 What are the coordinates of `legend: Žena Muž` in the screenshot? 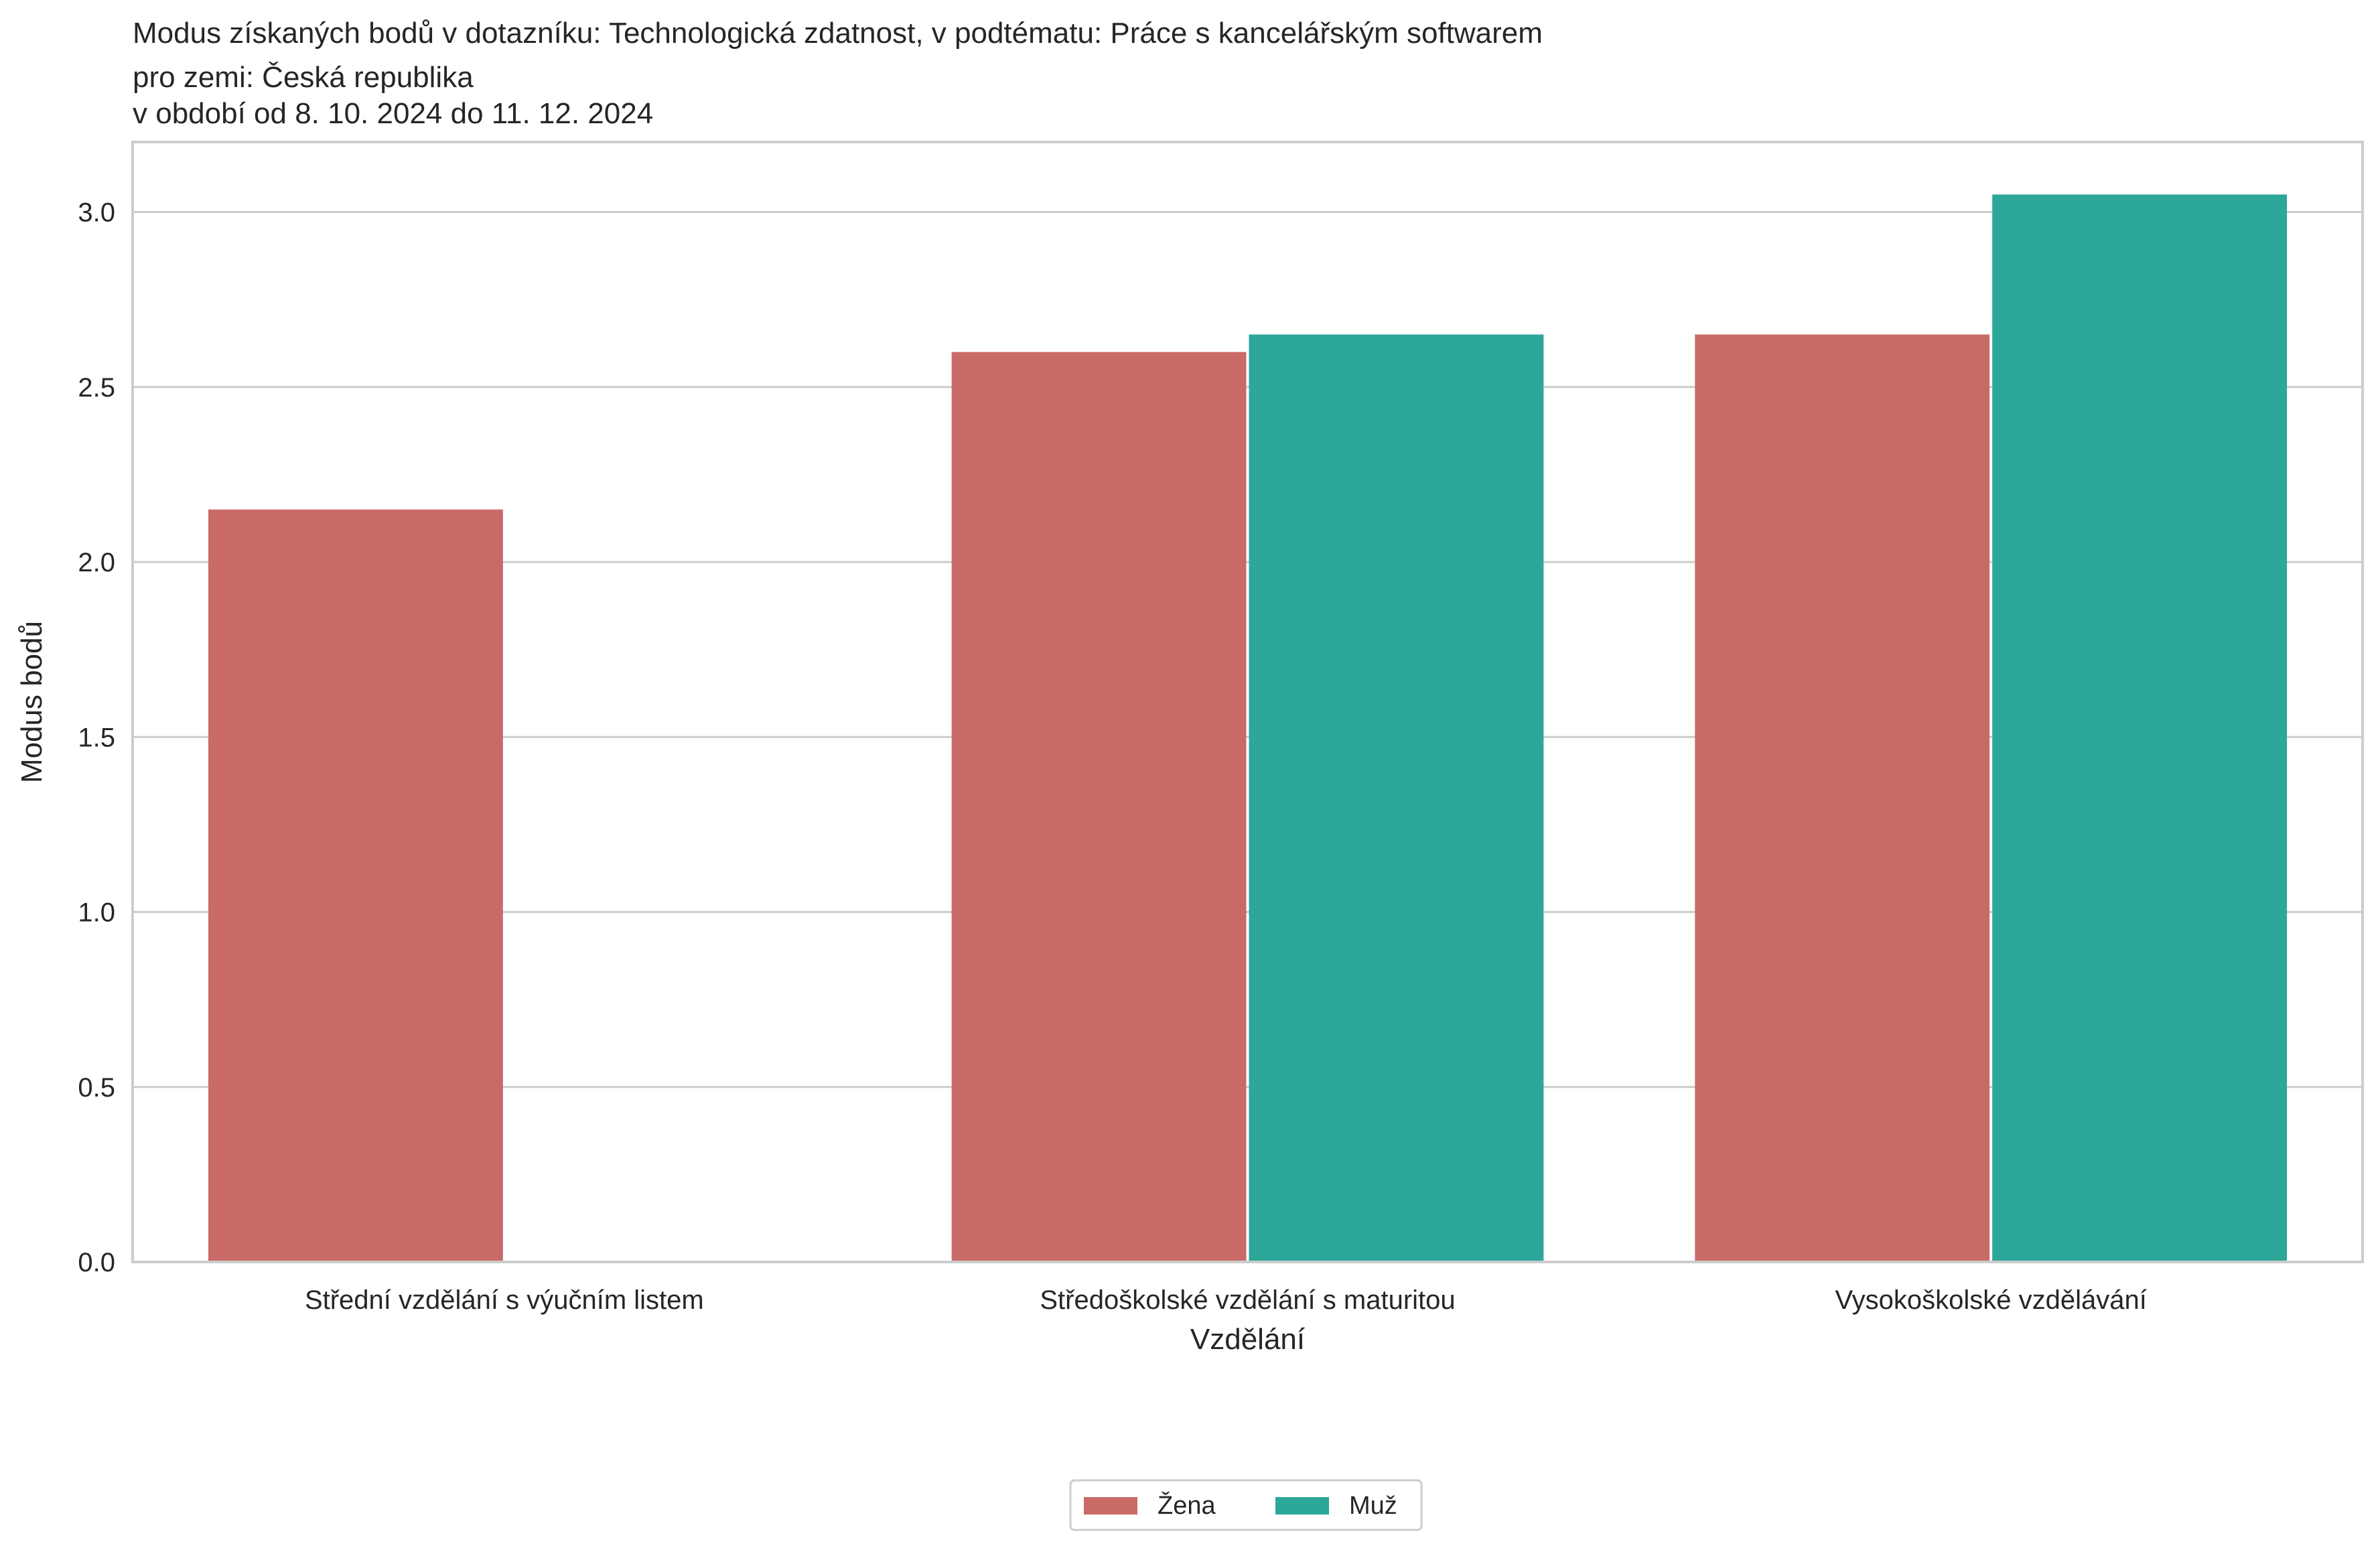 It's located at (1246, 1505).